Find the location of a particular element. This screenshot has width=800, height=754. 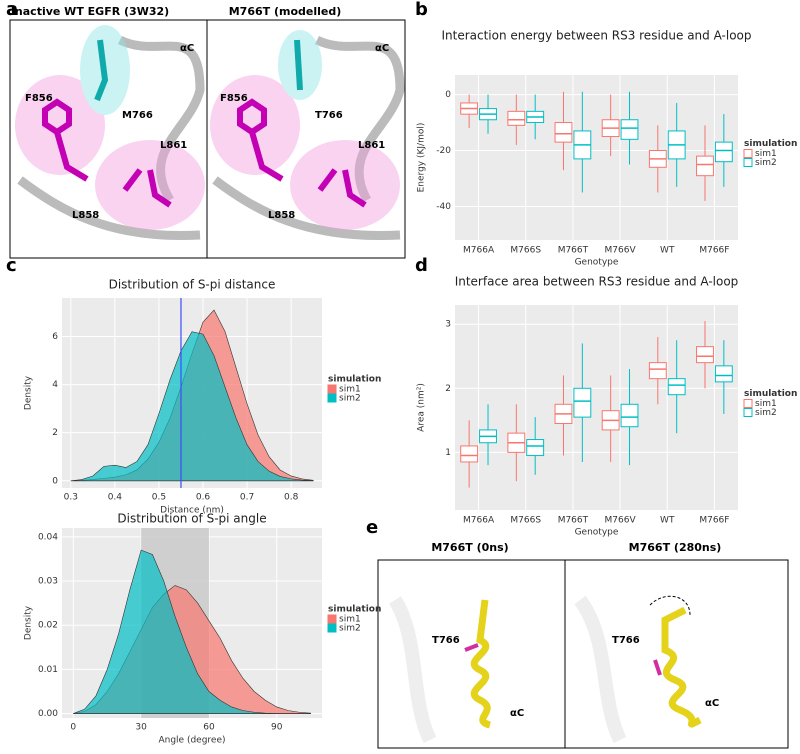

residue-label: M766 is located at coordinates (137, 115).